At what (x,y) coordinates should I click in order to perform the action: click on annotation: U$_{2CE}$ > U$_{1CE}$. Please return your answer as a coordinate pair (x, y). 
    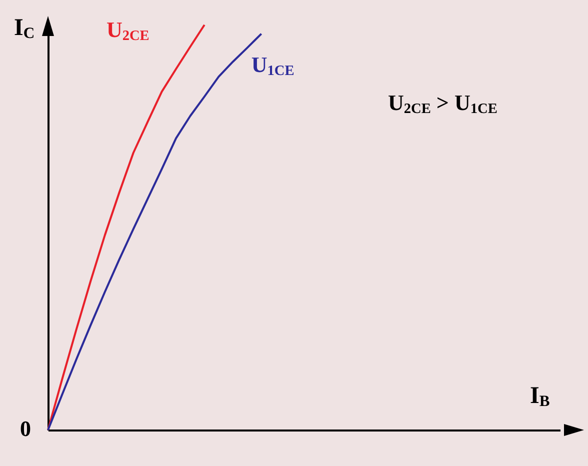
    Looking at the image, I should click on (443, 103).